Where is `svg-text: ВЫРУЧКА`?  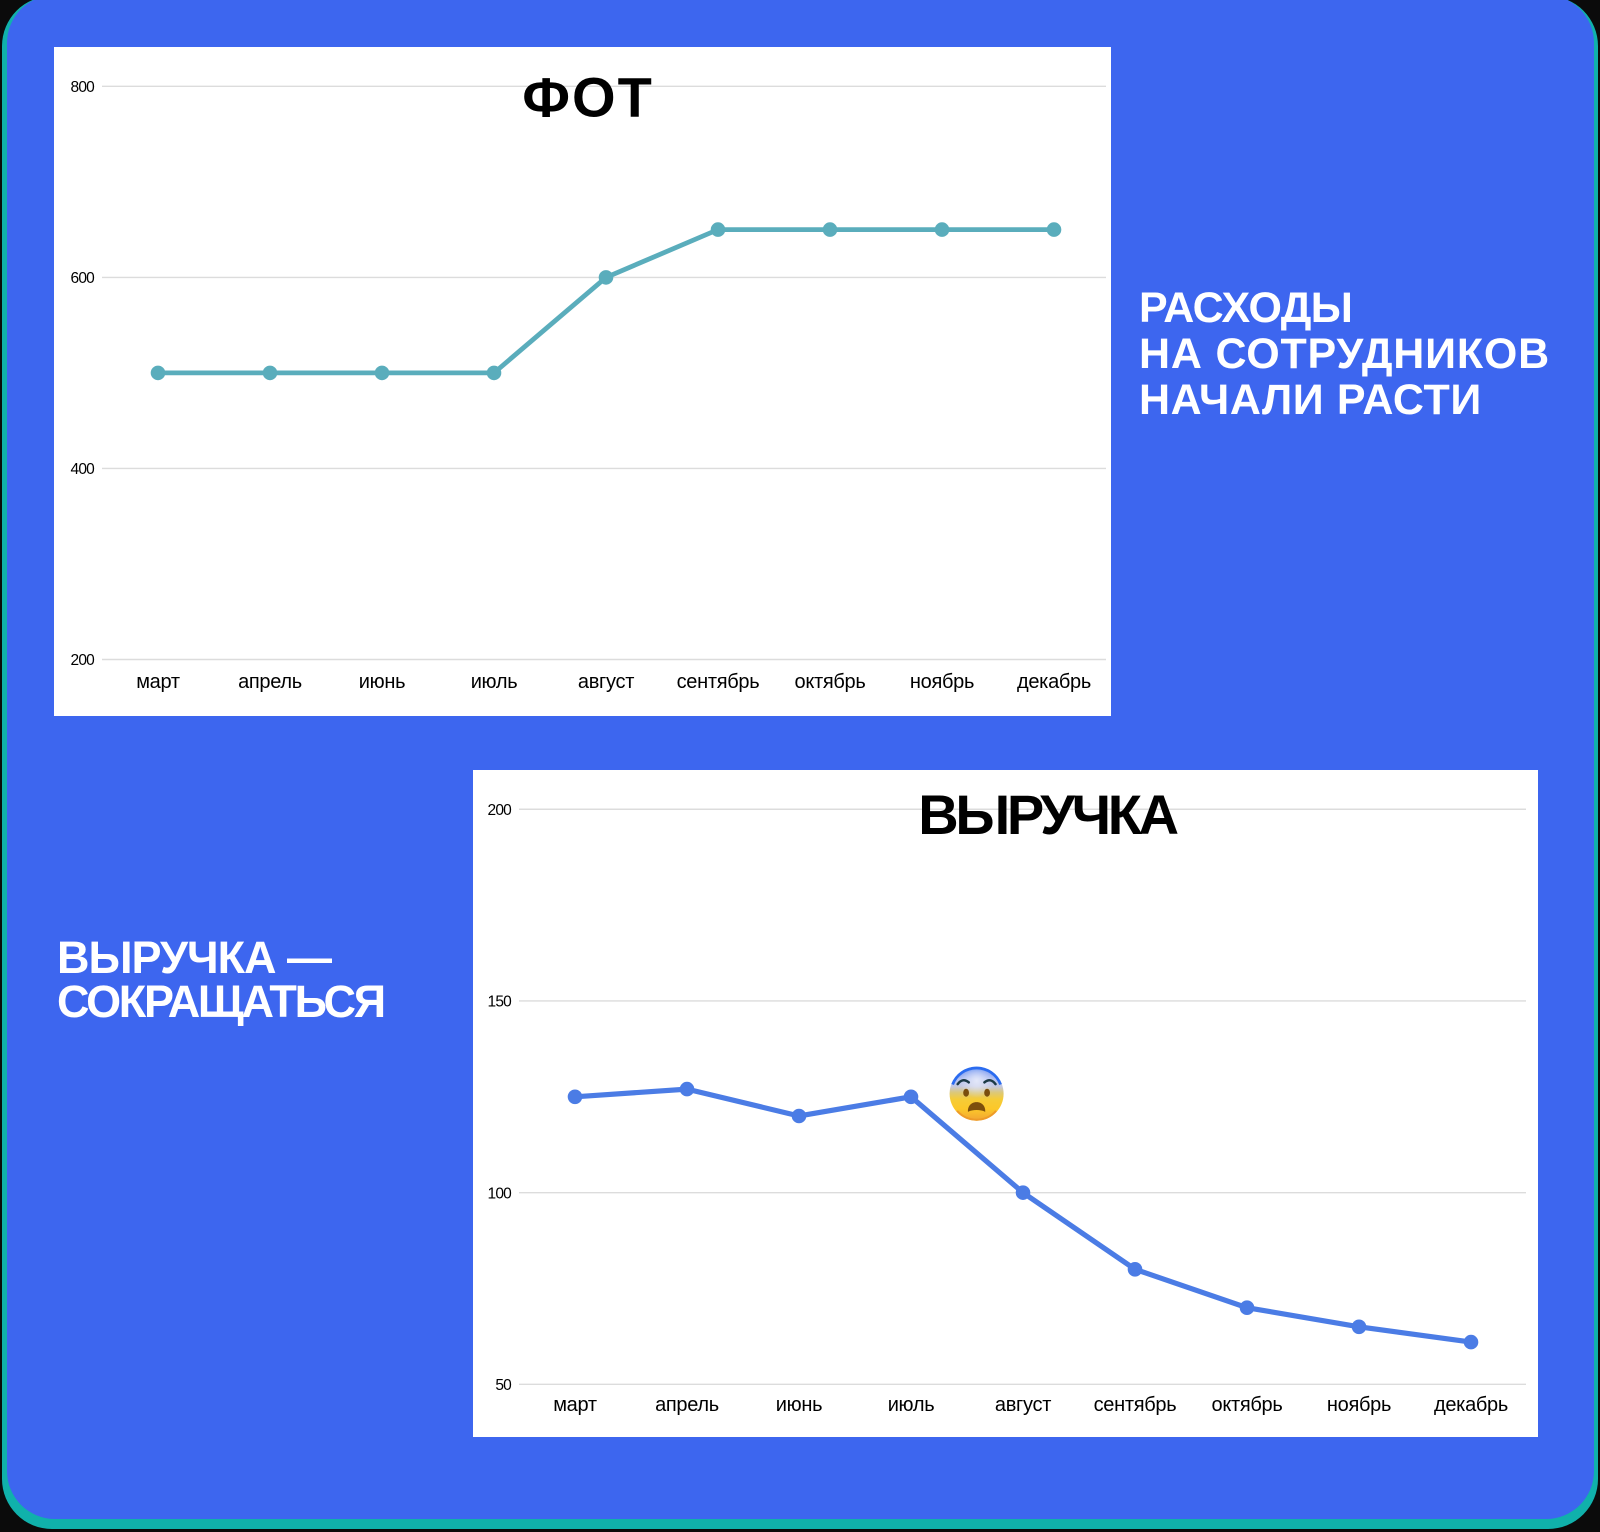 svg-text: ВЫРУЧКА is located at coordinates (1047, 814).